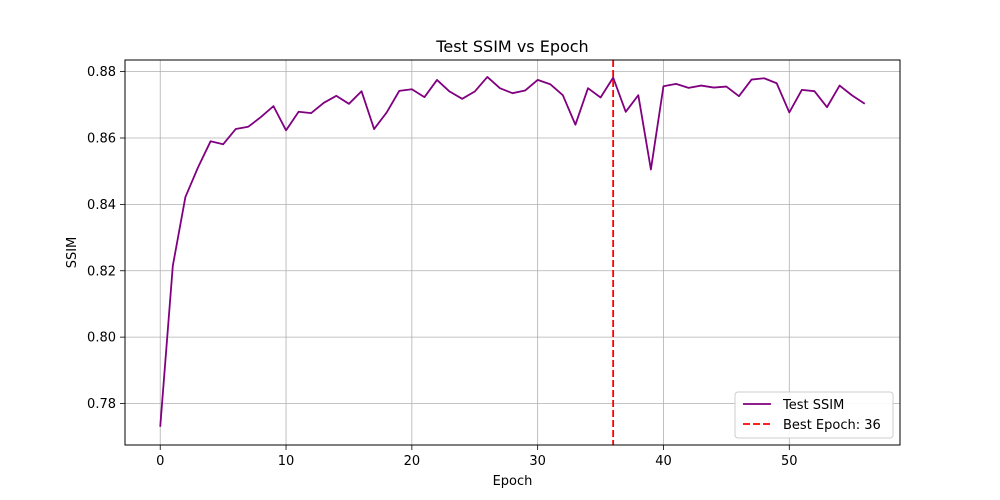  What do you see at coordinates (286, 461) in the screenshot?
I see `x-tick-label: 10` at bounding box center [286, 461].